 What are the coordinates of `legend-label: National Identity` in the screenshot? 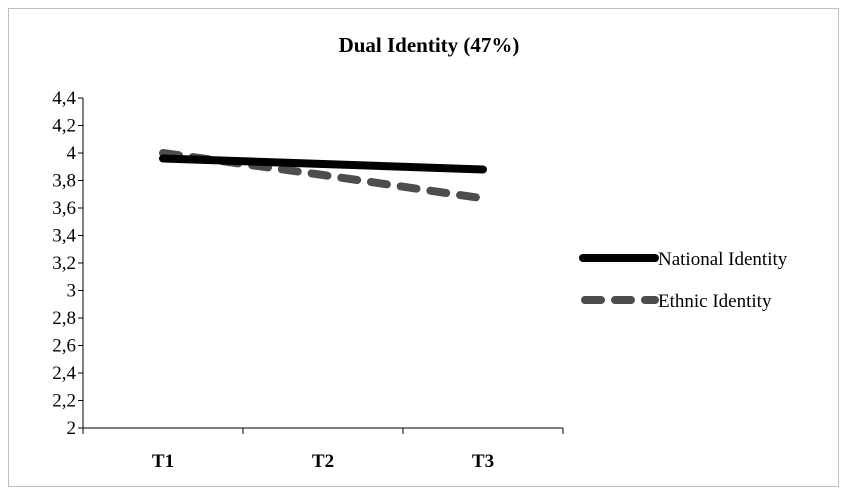 It's located at (723, 259).